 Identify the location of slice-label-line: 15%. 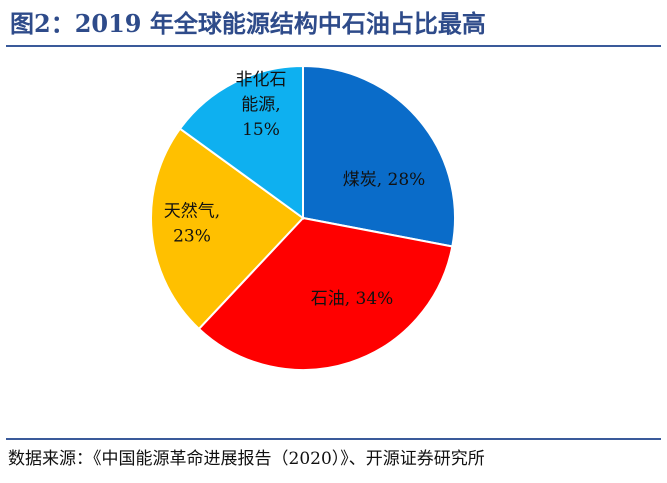
(261, 130).